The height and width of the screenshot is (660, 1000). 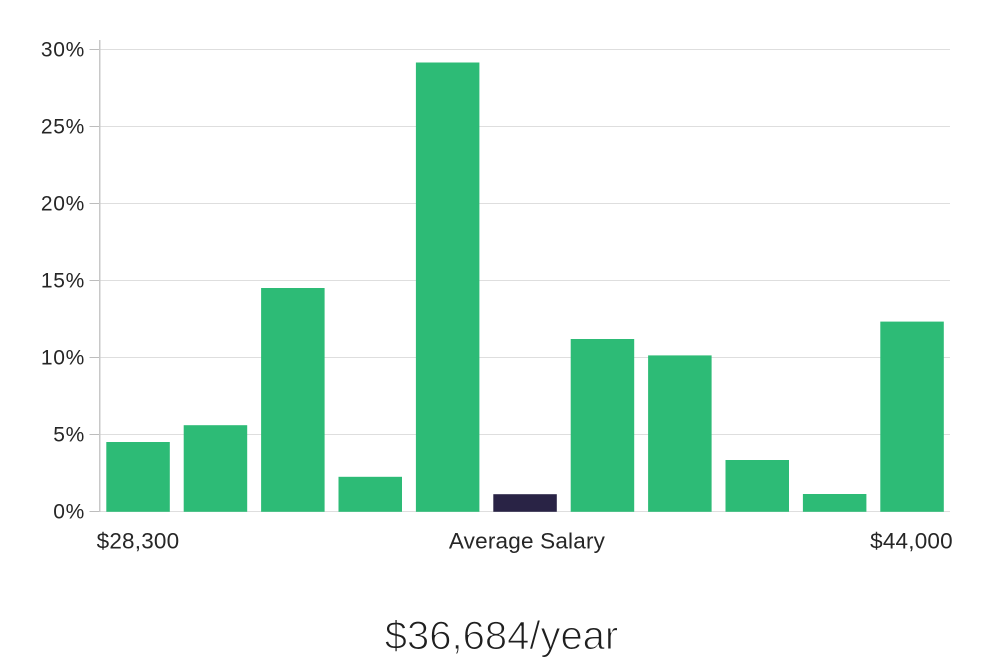 I want to click on svg-text: 15%, so click(x=63, y=281).